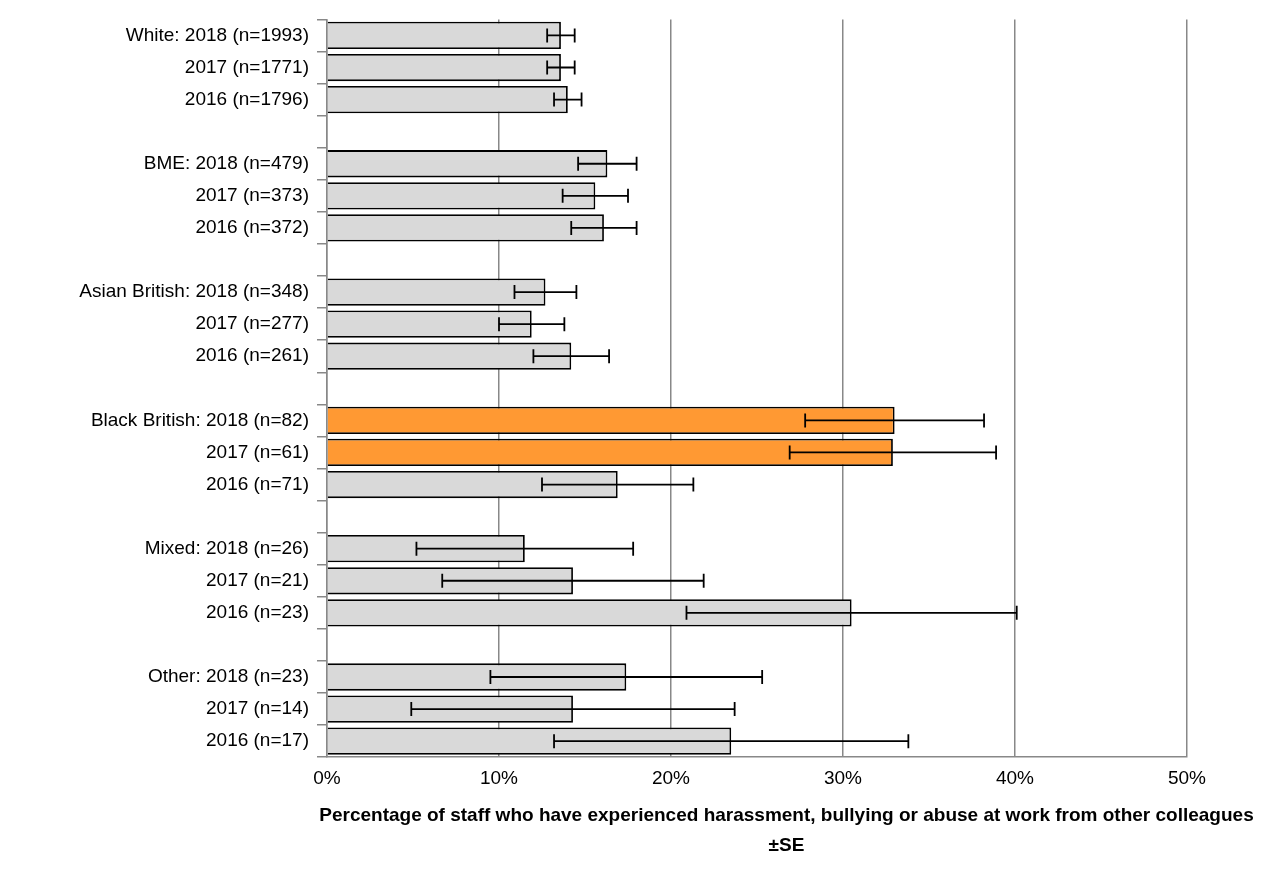 The height and width of the screenshot is (893, 1273). Describe the element at coordinates (499, 777) in the screenshot. I see `x-tick-label: 10%` at that location.